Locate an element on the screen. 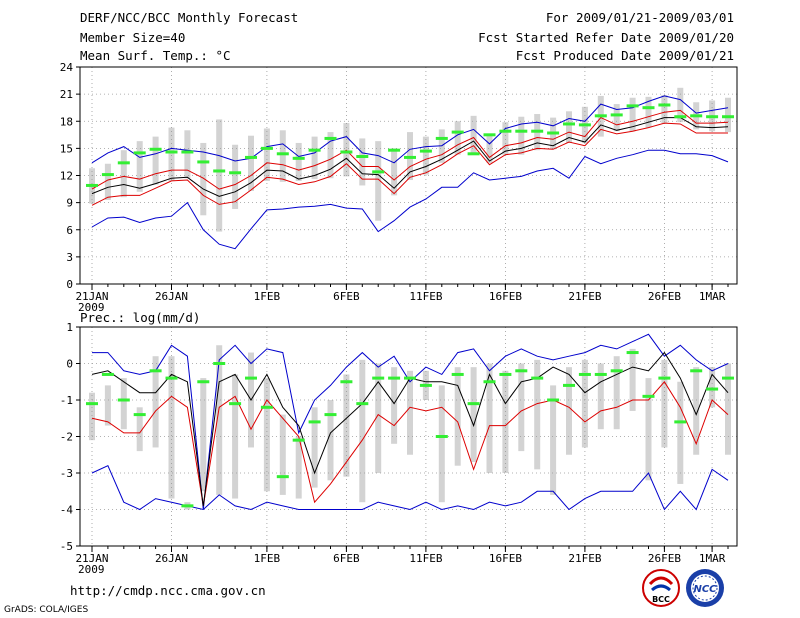 The width and height of the screenshot is (800, 618). bcc-logo: BCC is located at coordinates (661, 588).